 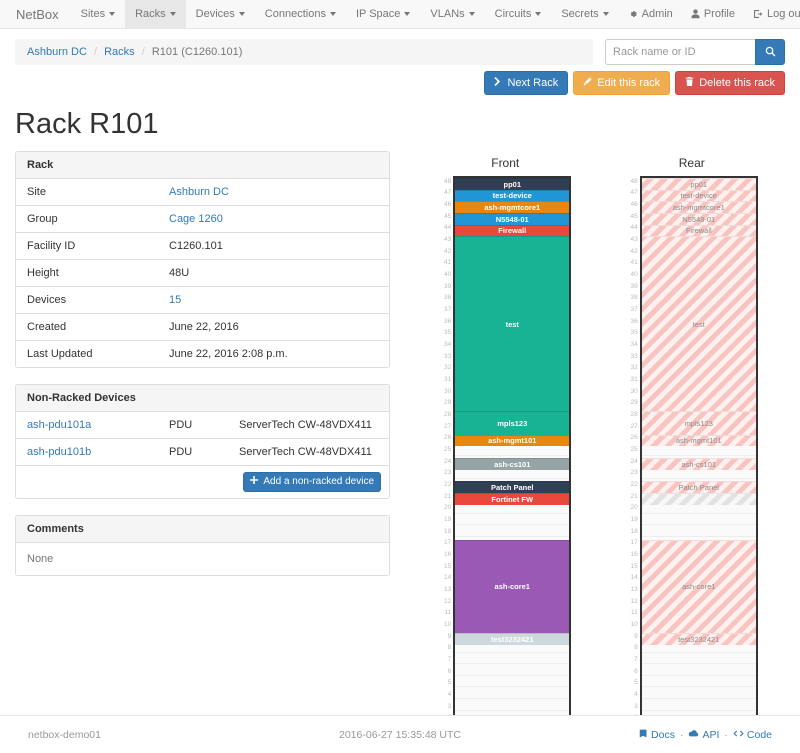 I want to click on brand-logo: NetBox, so click(x=37, y=14).